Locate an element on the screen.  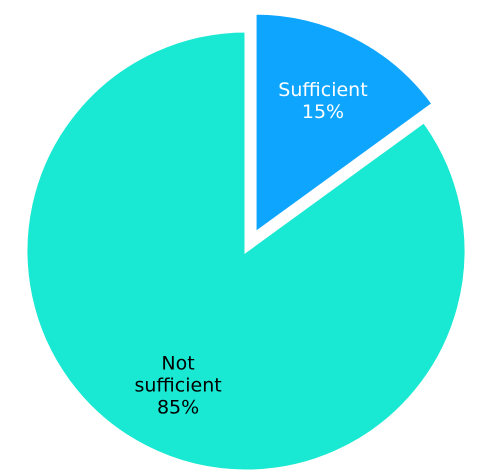
slice-label-sufficient: Sufficient 15% is located at coordinates (322, 101).